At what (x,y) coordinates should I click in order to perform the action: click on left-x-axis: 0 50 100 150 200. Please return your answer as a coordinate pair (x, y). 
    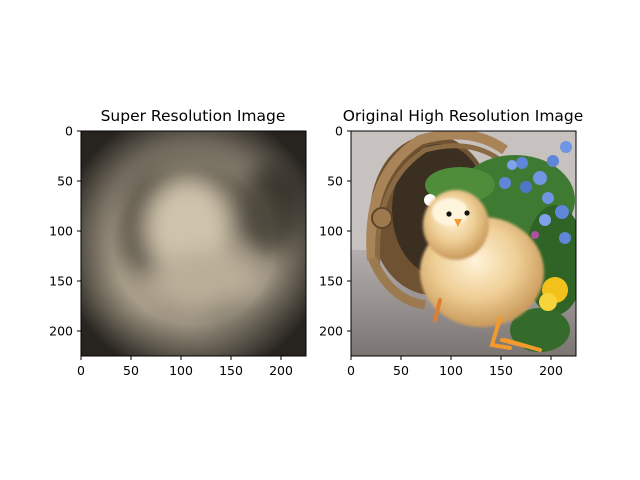
    Looking at the image, I should click on (185, 367).